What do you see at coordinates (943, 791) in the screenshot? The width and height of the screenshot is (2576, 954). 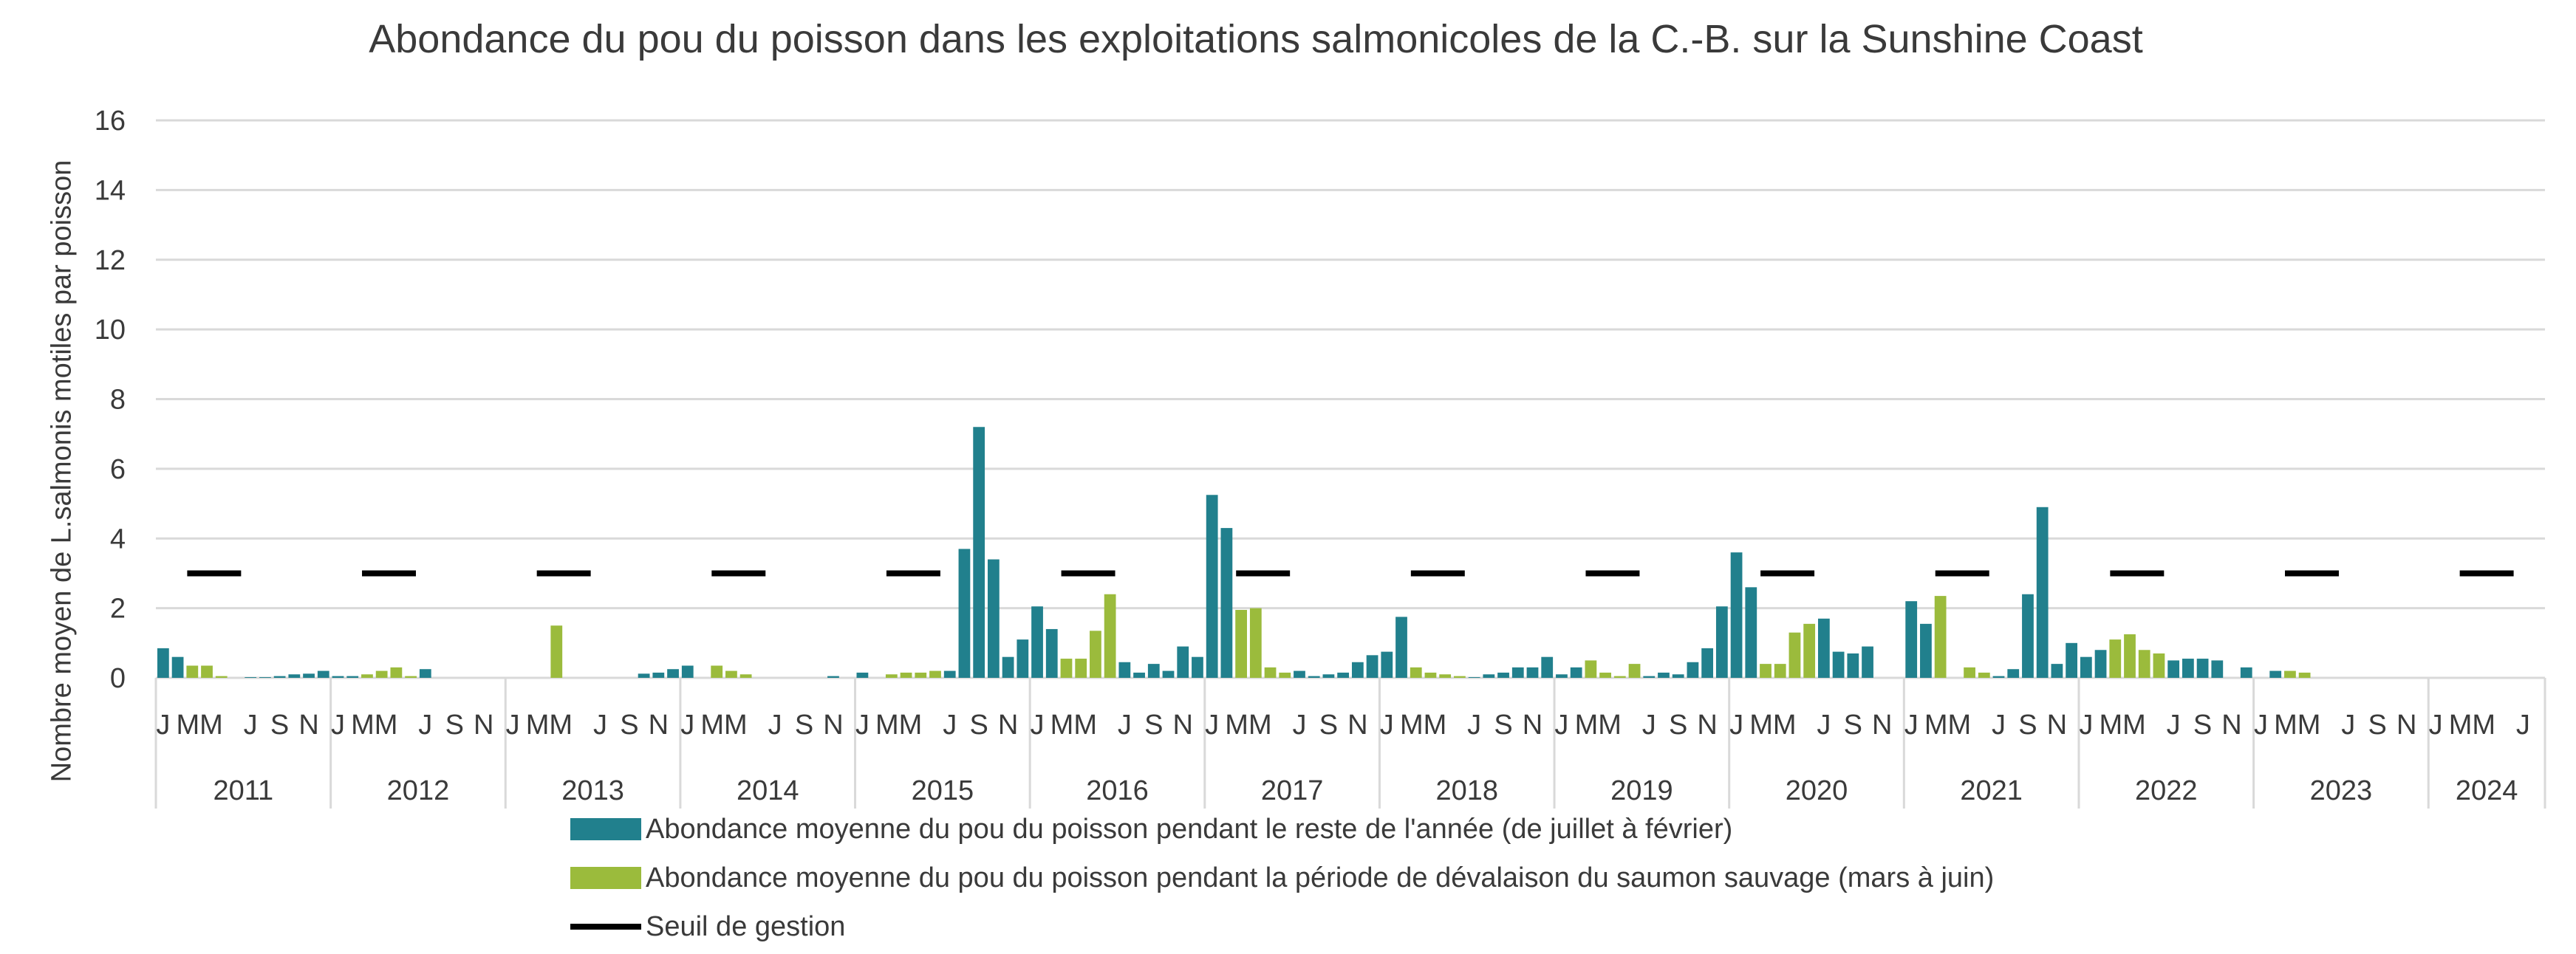 I see `year-label-2015: 2015` at bounding box center [943, 791].